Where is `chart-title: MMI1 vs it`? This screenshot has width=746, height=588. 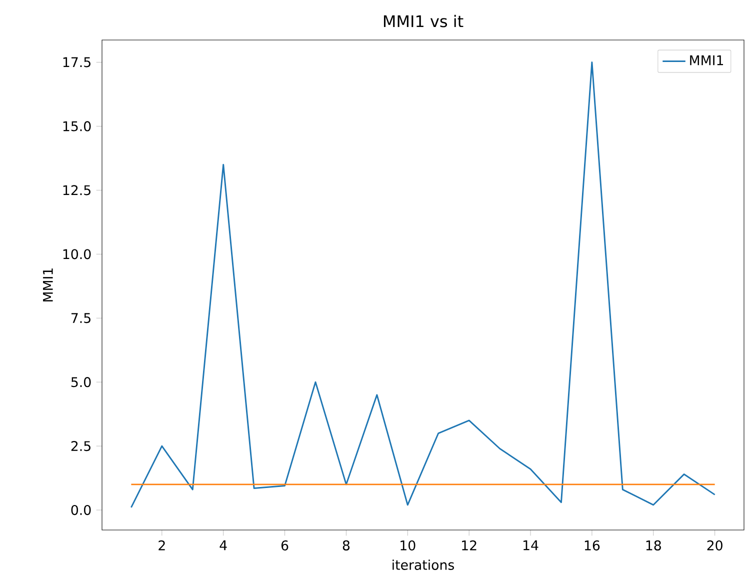 chart-title: MMI1 vs it is located at coordinates (424, 21).